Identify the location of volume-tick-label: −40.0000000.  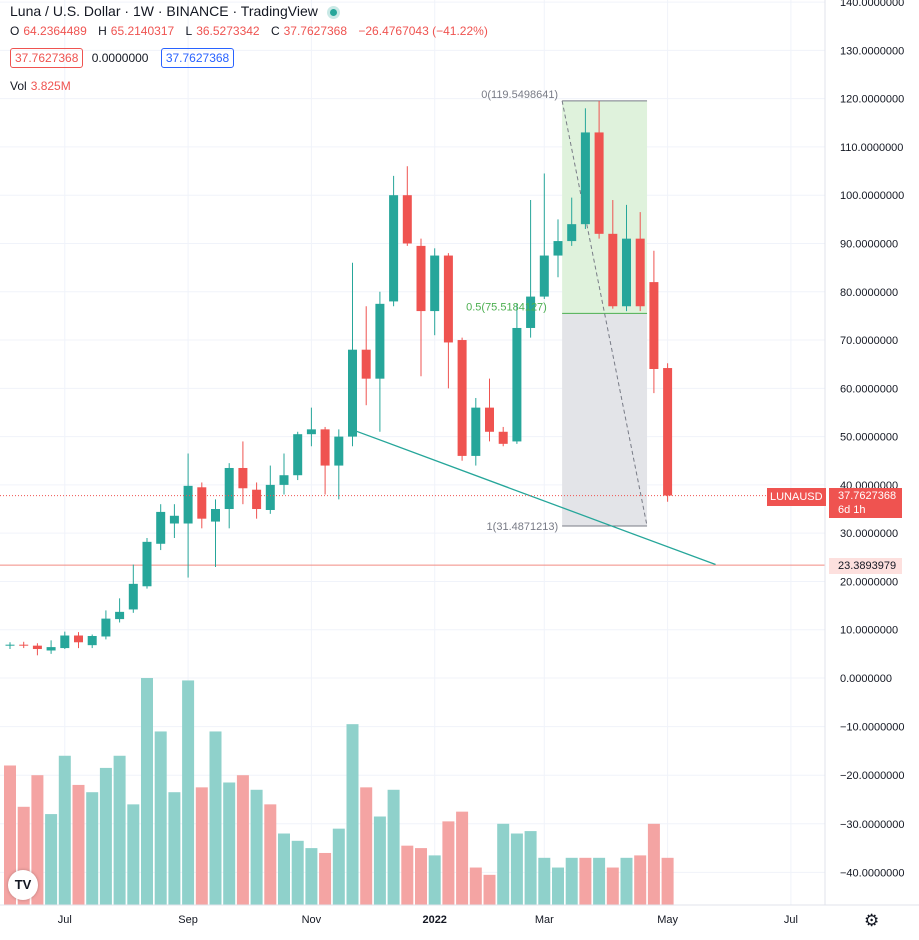
(872, 873).